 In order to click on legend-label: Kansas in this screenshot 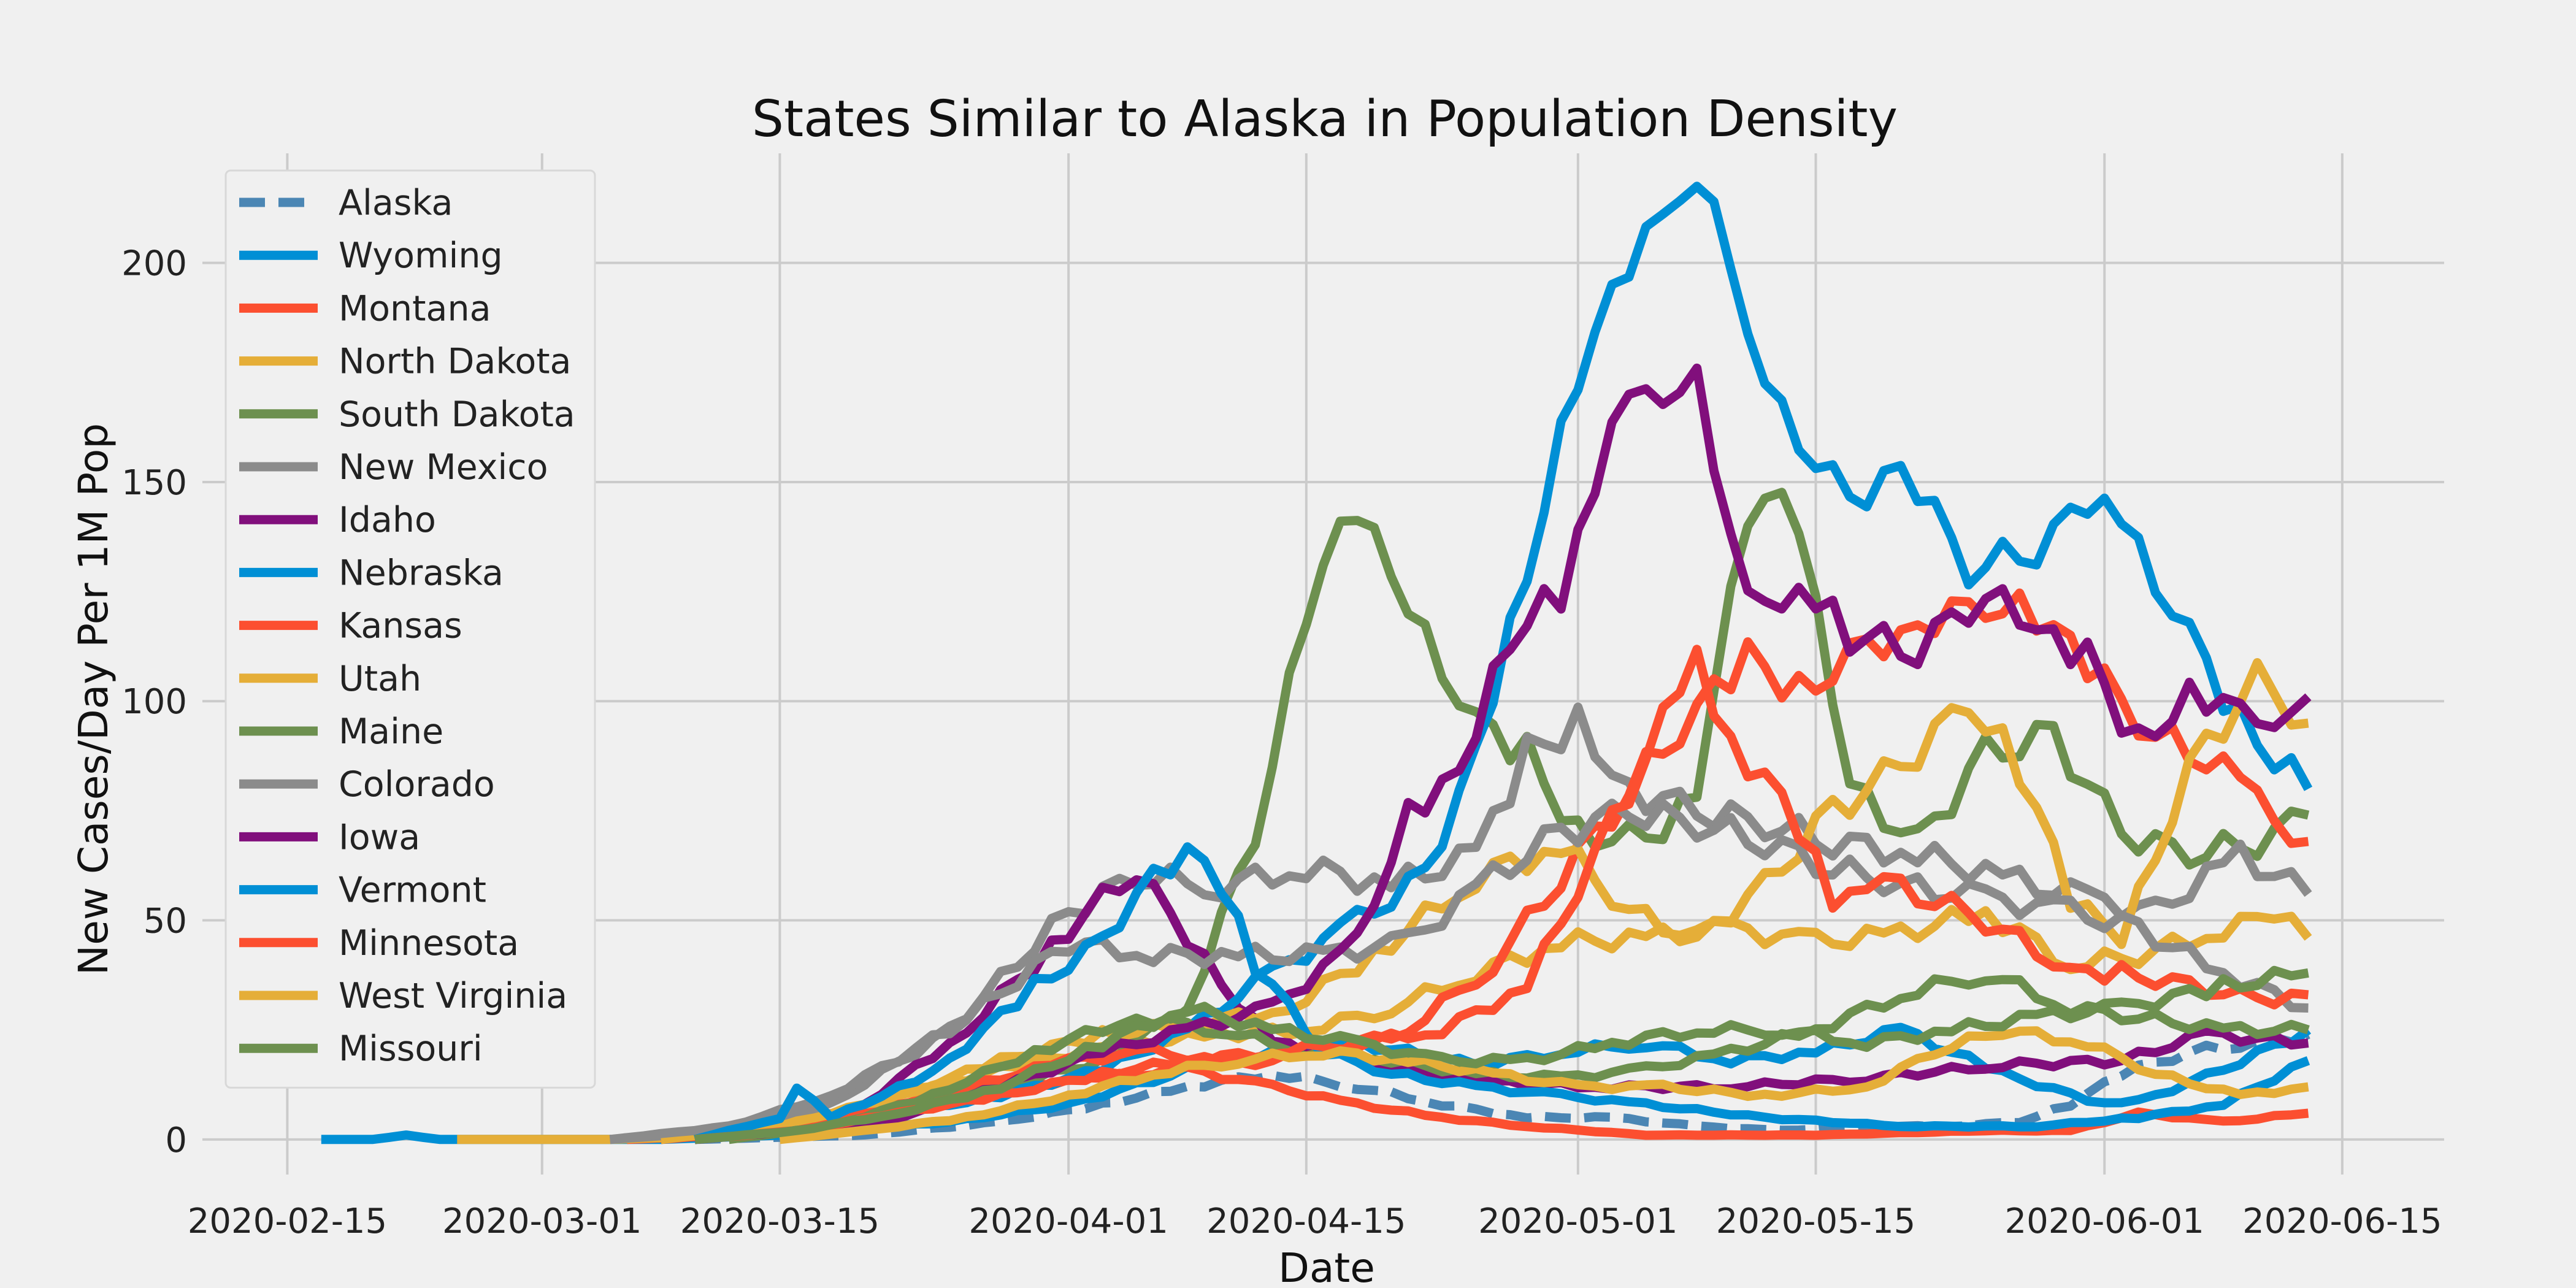, I will do `click(400, 626)`.